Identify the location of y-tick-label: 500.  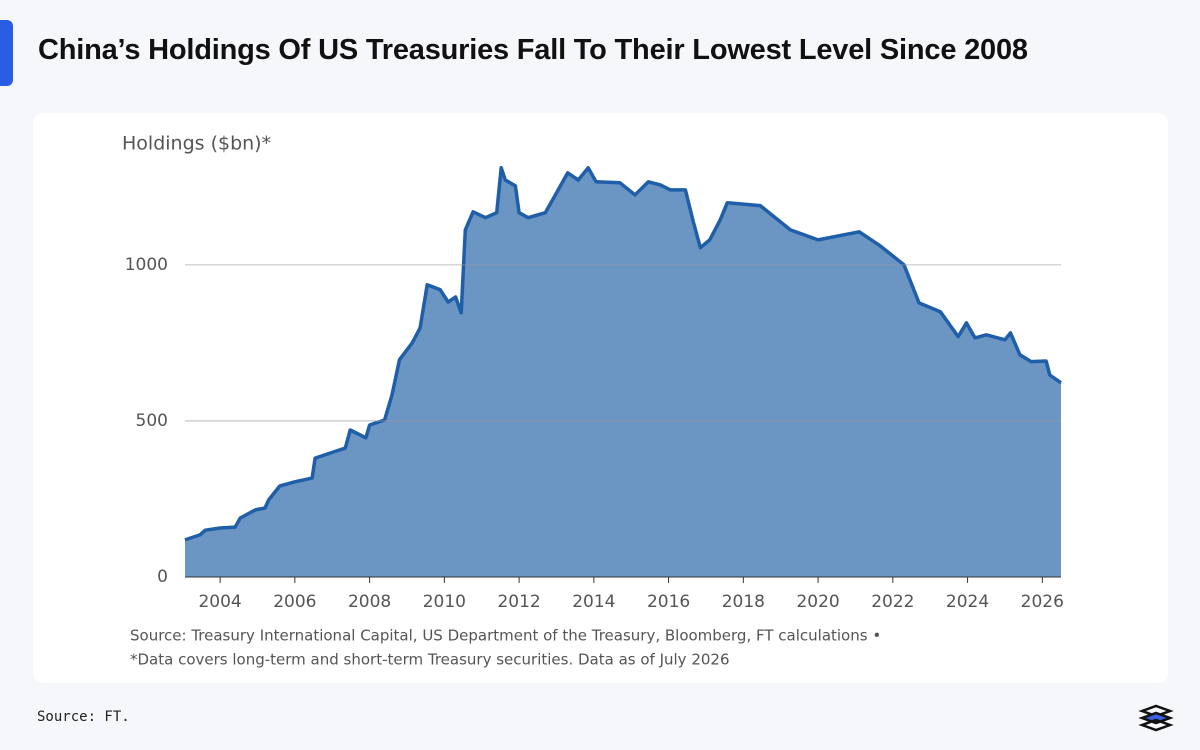
(152, 421).